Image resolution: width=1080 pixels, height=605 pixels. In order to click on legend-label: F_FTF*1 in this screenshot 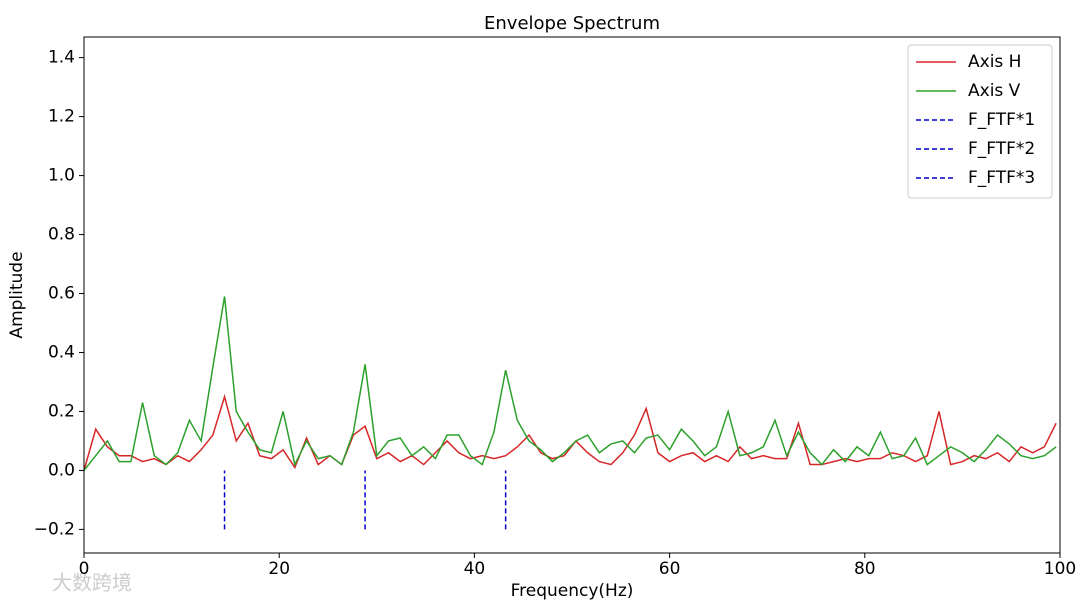, I will do `click(1001, 120)`.